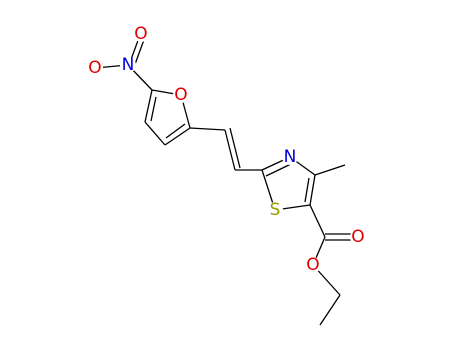  What do you see at coordinates (275, 210) in the screenshot?
I see `atom-label: S` at bounding box center [275, 210].